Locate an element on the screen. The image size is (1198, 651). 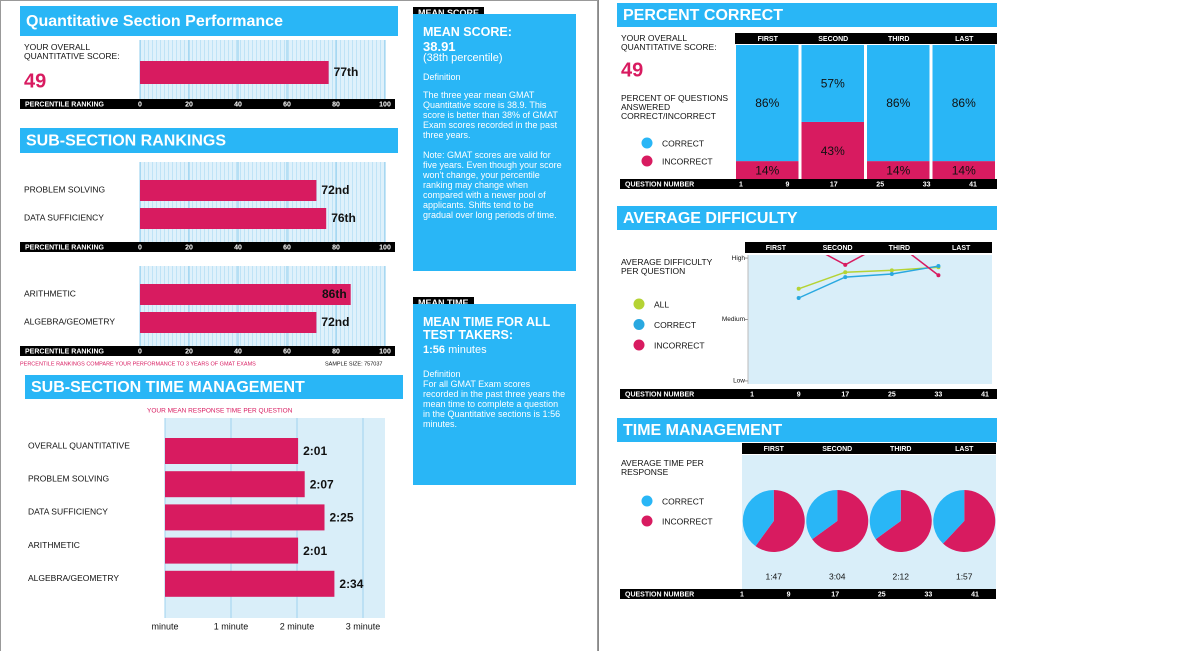
value-label: 72nd is located at coordinates (335, 322).